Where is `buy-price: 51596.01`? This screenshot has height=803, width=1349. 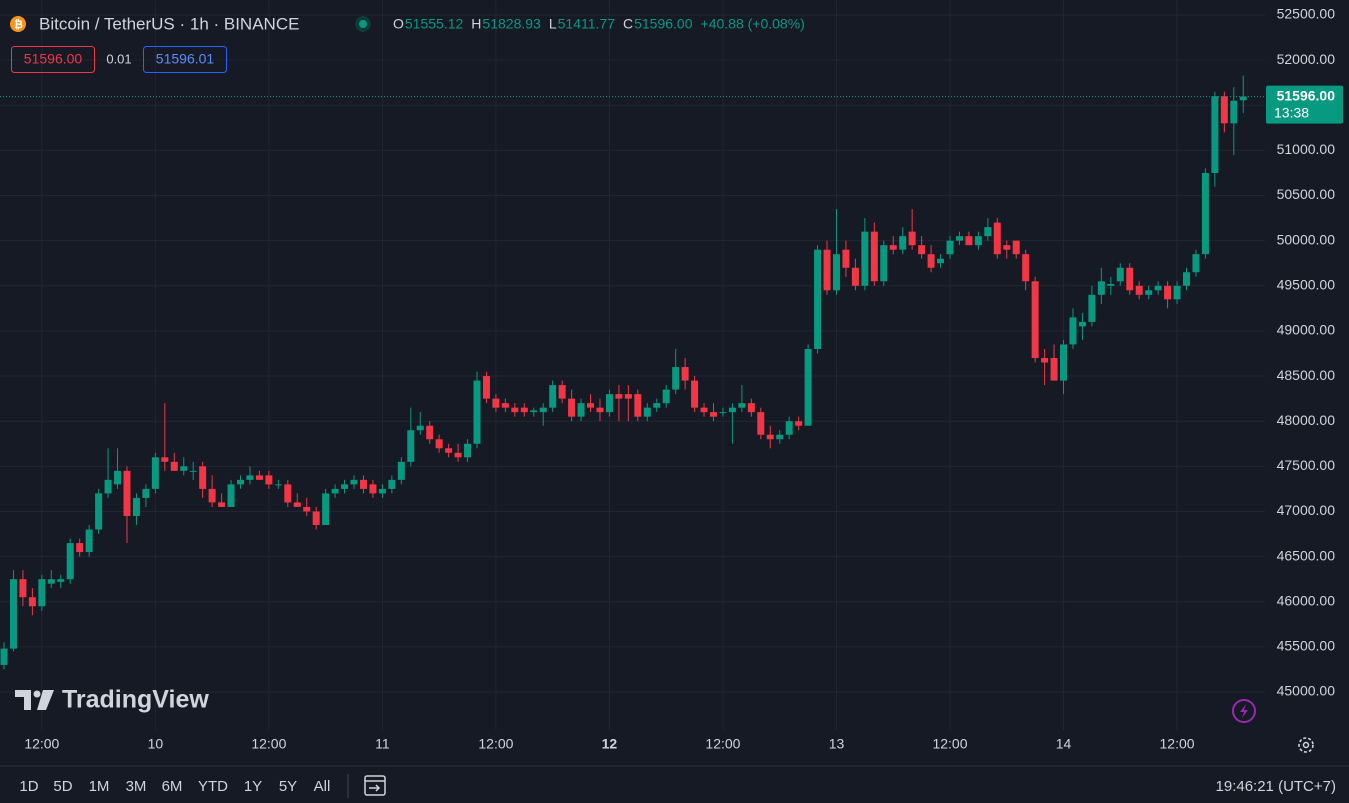 buy-price: 51596.01 is located at coordinates (185, 59).